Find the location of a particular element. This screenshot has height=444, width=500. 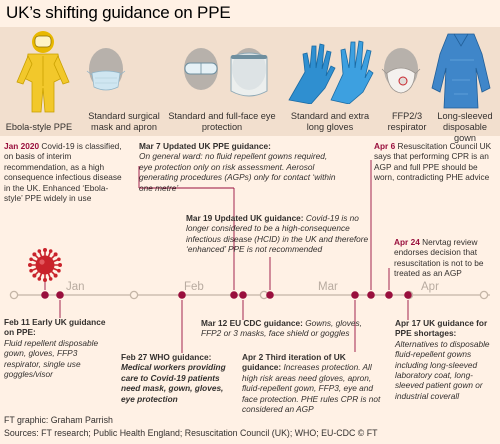

gown-icon is located at coordinates (461, 71).